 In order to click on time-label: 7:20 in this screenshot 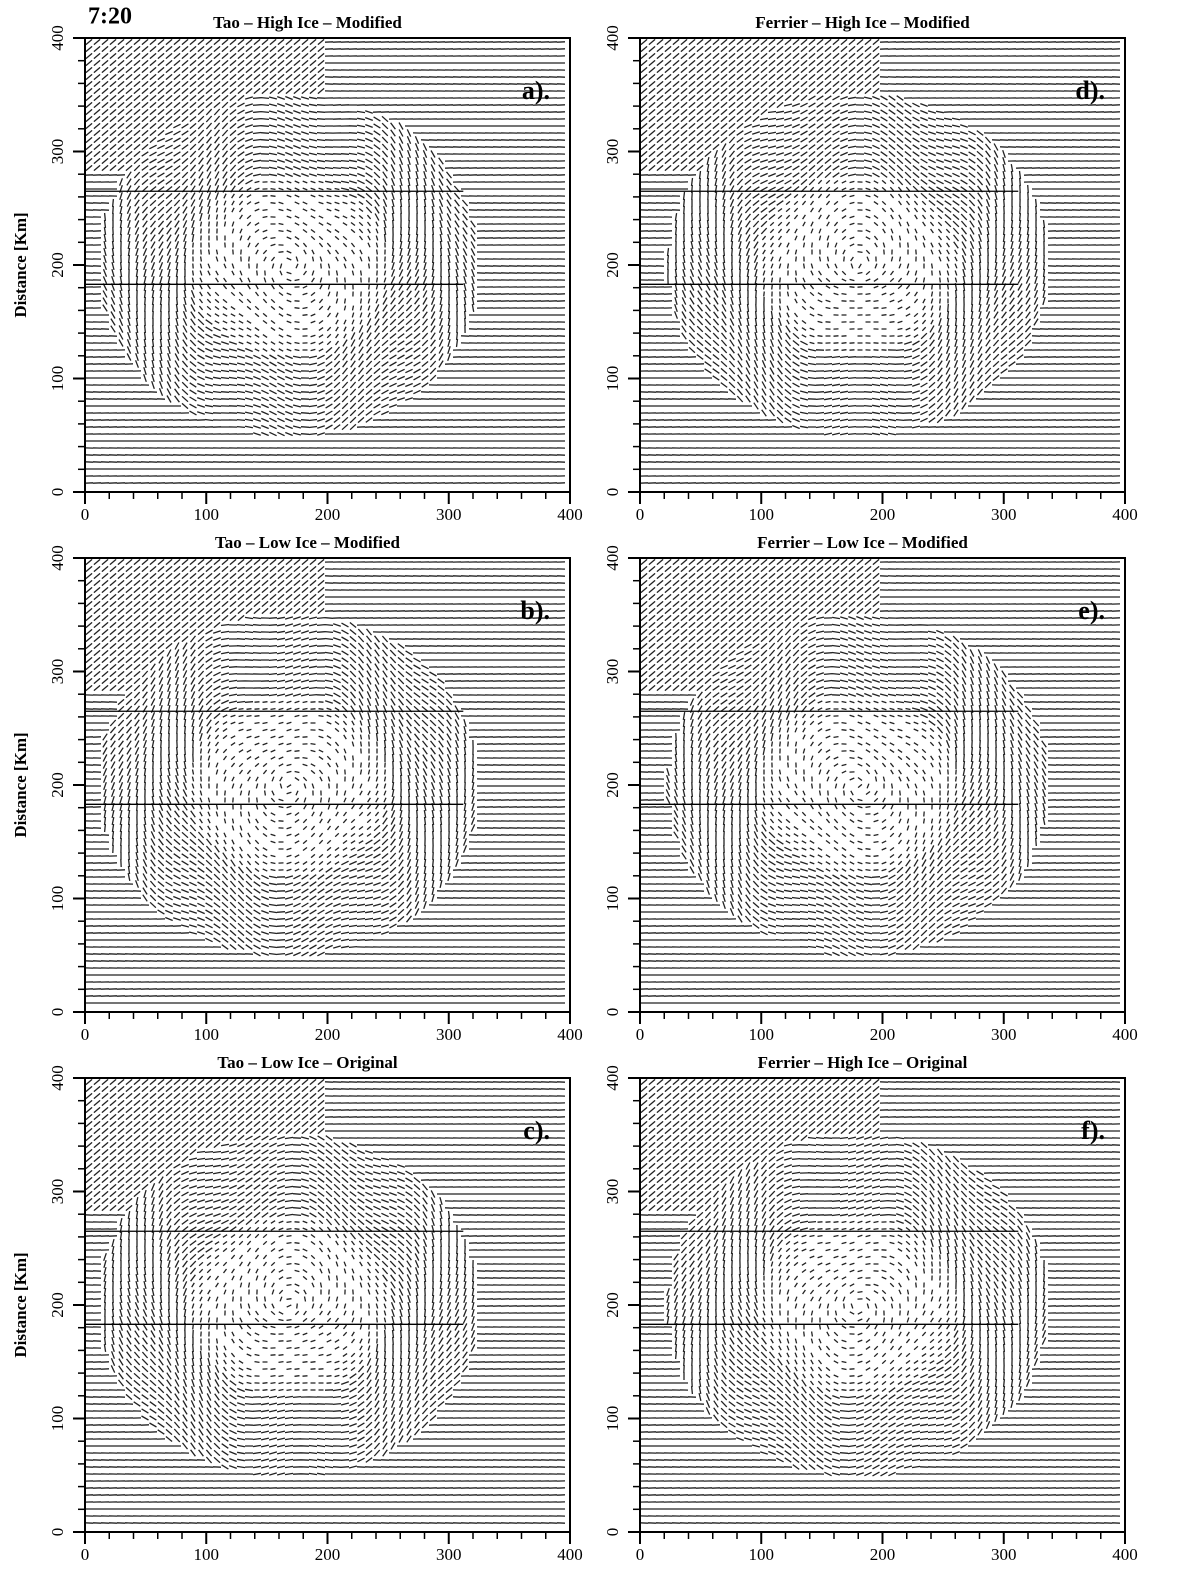, I will do `click(110, 17)`.